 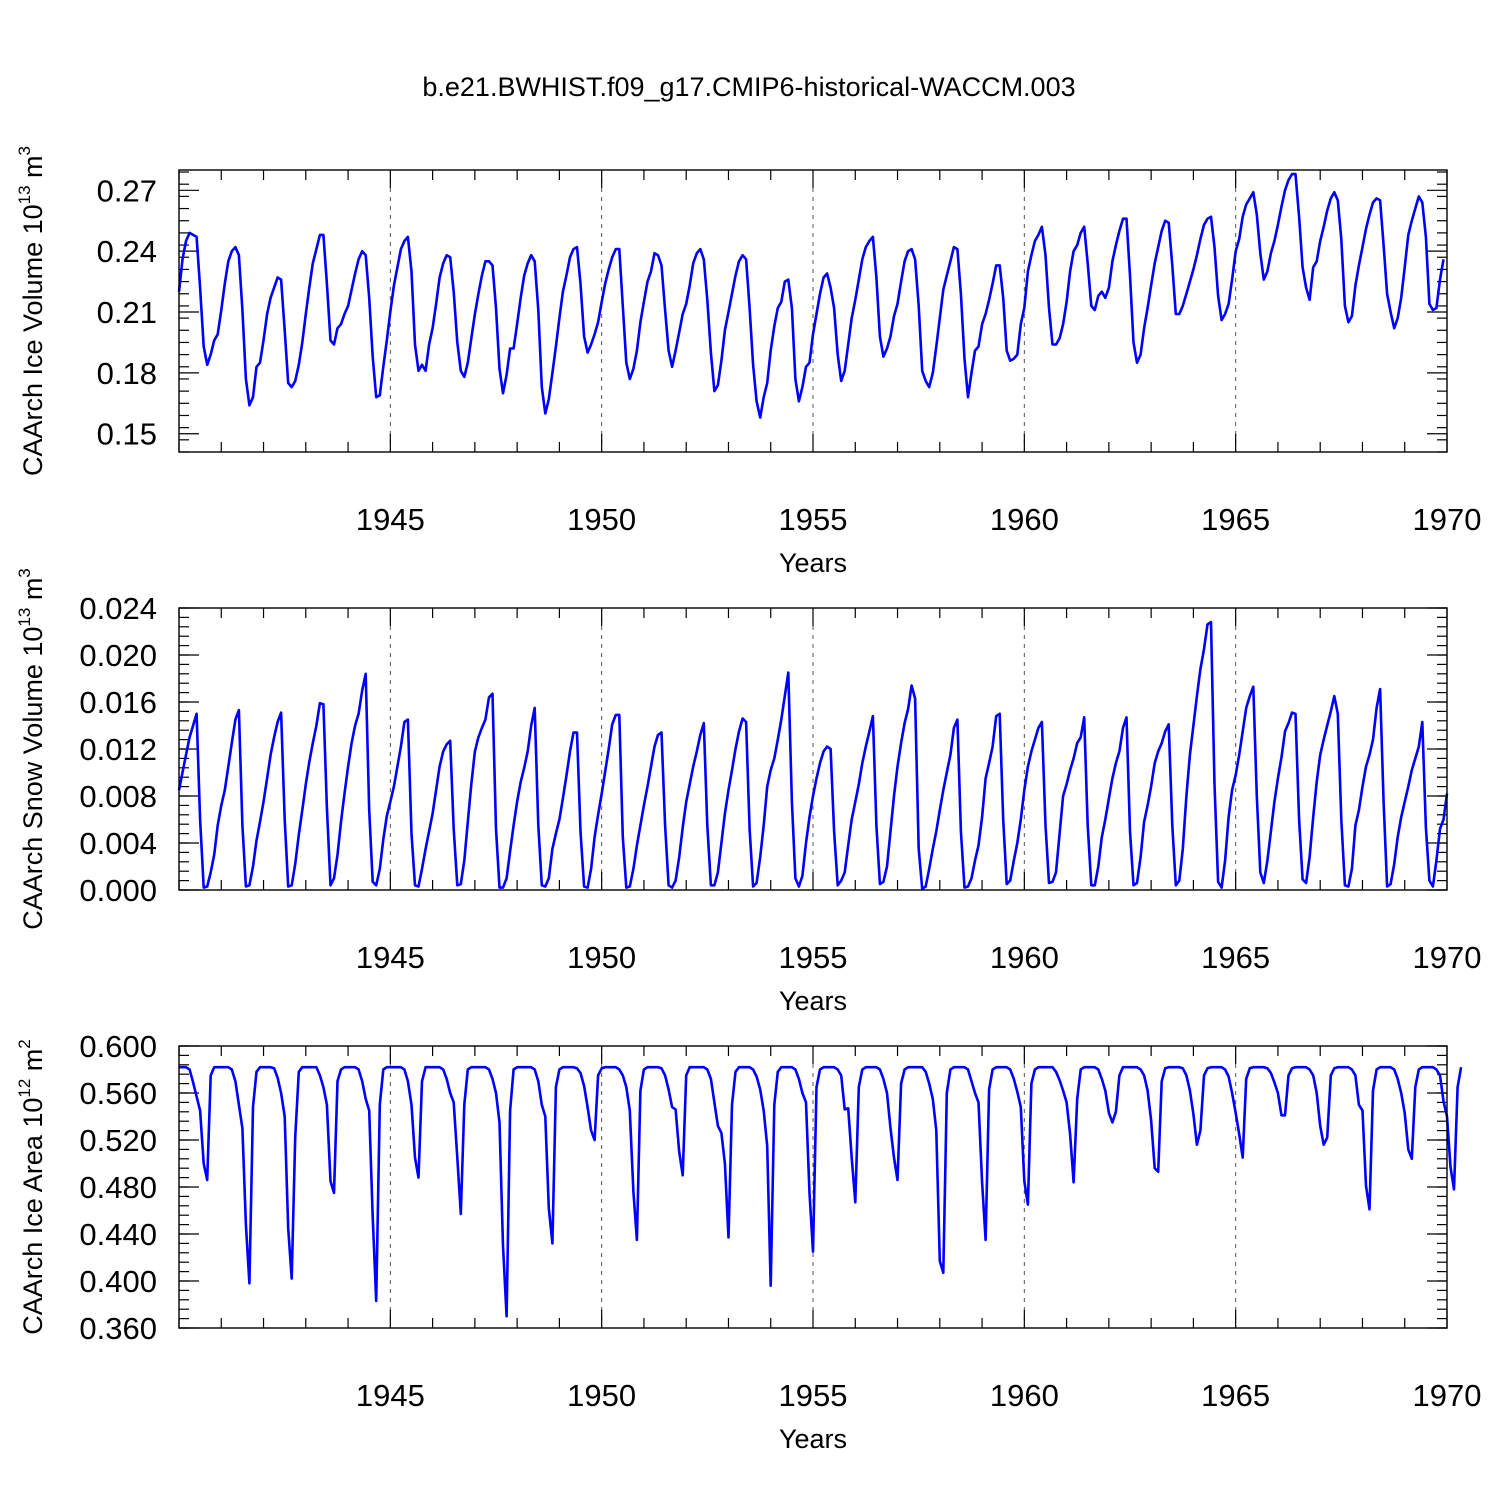 I want to click on y-tick-label: 0.012, so click(x=118, y=749).